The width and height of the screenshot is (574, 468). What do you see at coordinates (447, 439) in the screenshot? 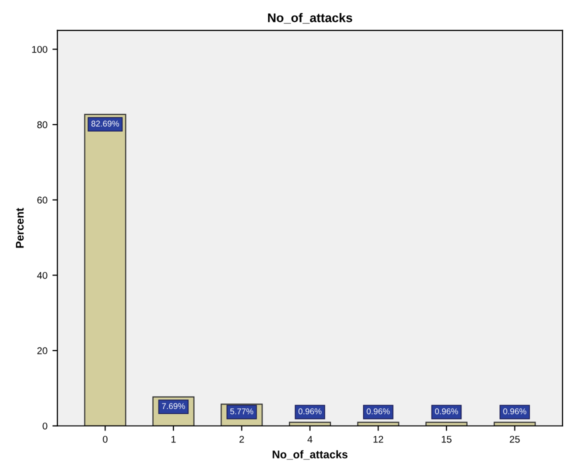
I see `x-tick-label: 15` at bounding box center [447, 439].